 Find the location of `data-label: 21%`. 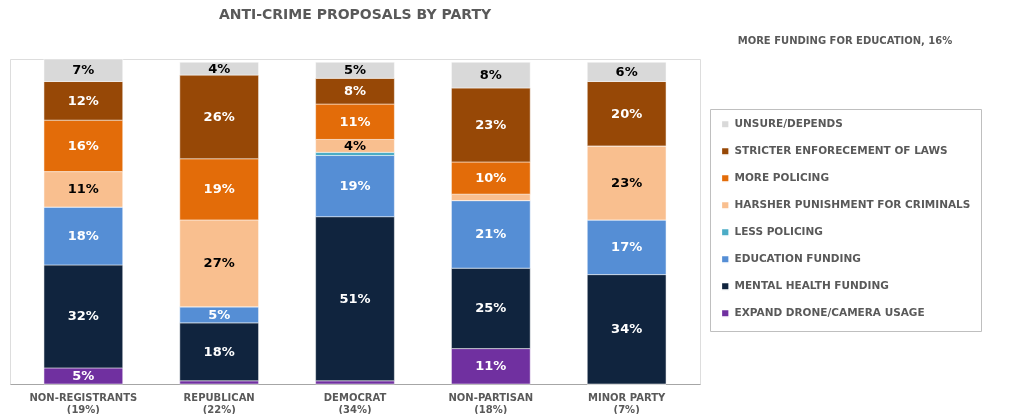

data-label: 21% is located at coordinates (491, 234).